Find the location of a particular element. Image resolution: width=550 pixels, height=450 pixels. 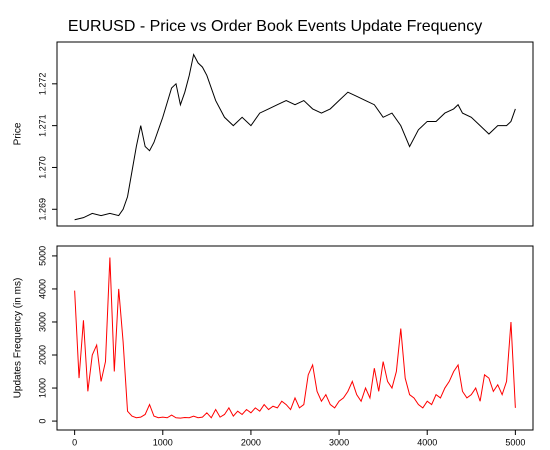

x-tick-label: 1000 is located at coordinates (163, 442).